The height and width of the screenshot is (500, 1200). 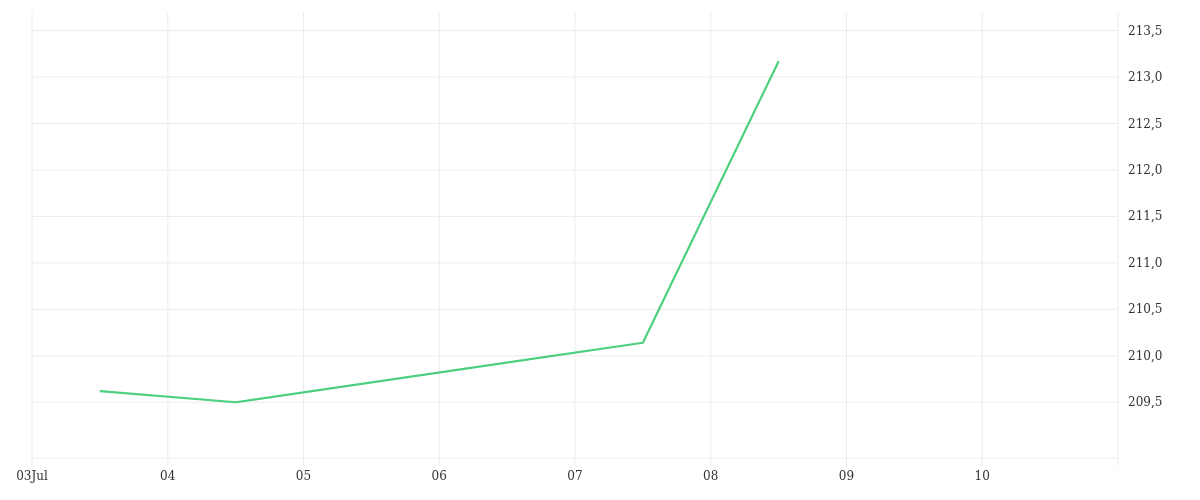 I want to click on x-tick-label: 10, so click(x=982, y=476).